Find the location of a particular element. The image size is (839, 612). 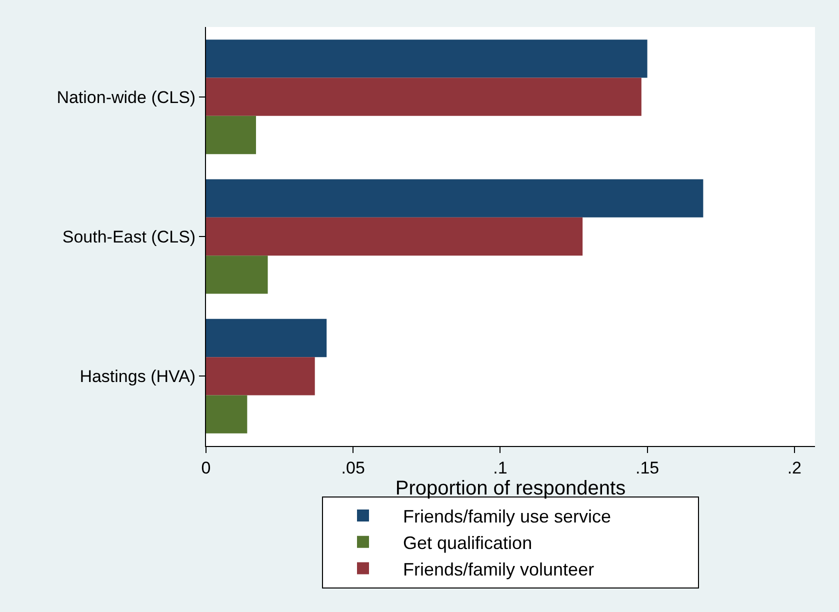

x-tick-label: 0 is located at coordinates (206, 468).